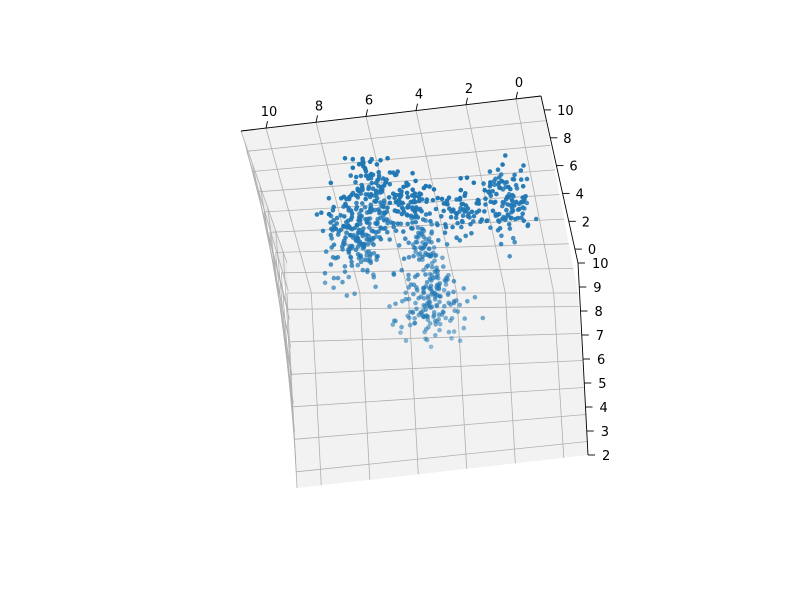 This screenshot has height=600, width=800. What do you see at coordinates (567, 139) in the screenshot?
I see `y-tick-label: 8` at bounding box center [567, 139].